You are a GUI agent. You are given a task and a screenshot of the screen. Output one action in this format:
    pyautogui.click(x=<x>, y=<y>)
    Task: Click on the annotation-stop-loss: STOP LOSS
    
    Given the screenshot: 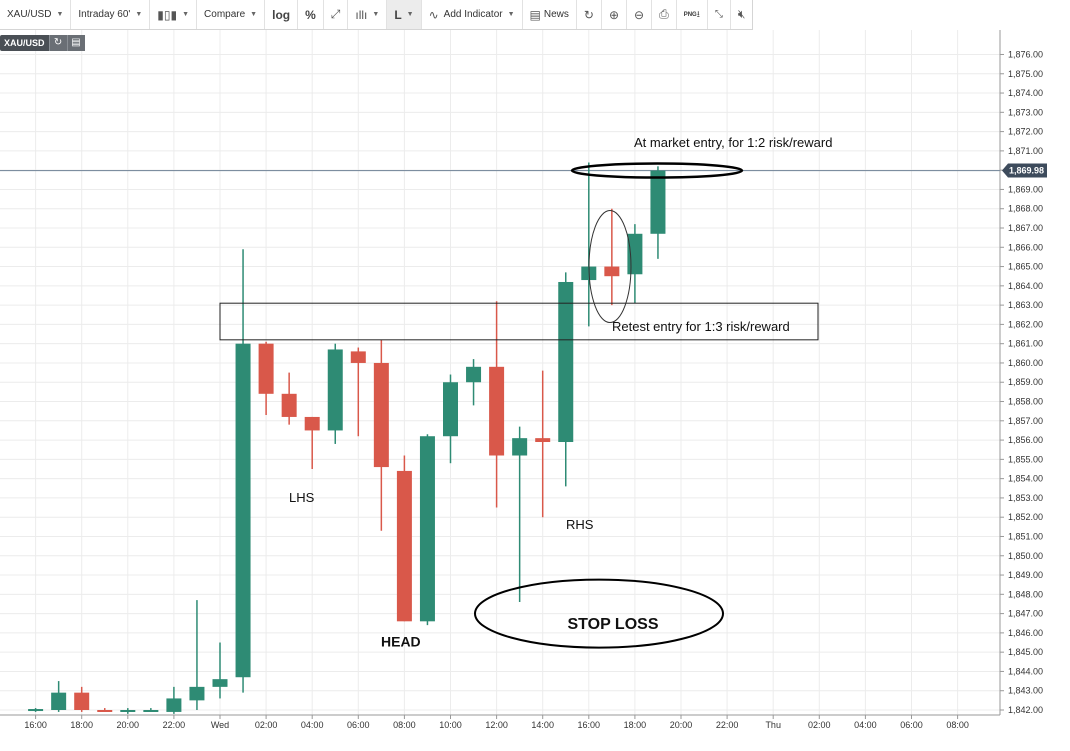 What is the action you would take?
    pyautogui.click(x=613, y=624)
    